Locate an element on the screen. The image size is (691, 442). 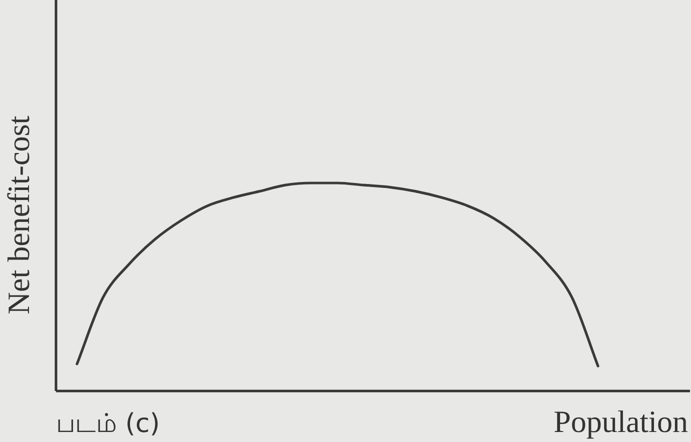
text: படம் (c) is located at coordinates (108, 424).